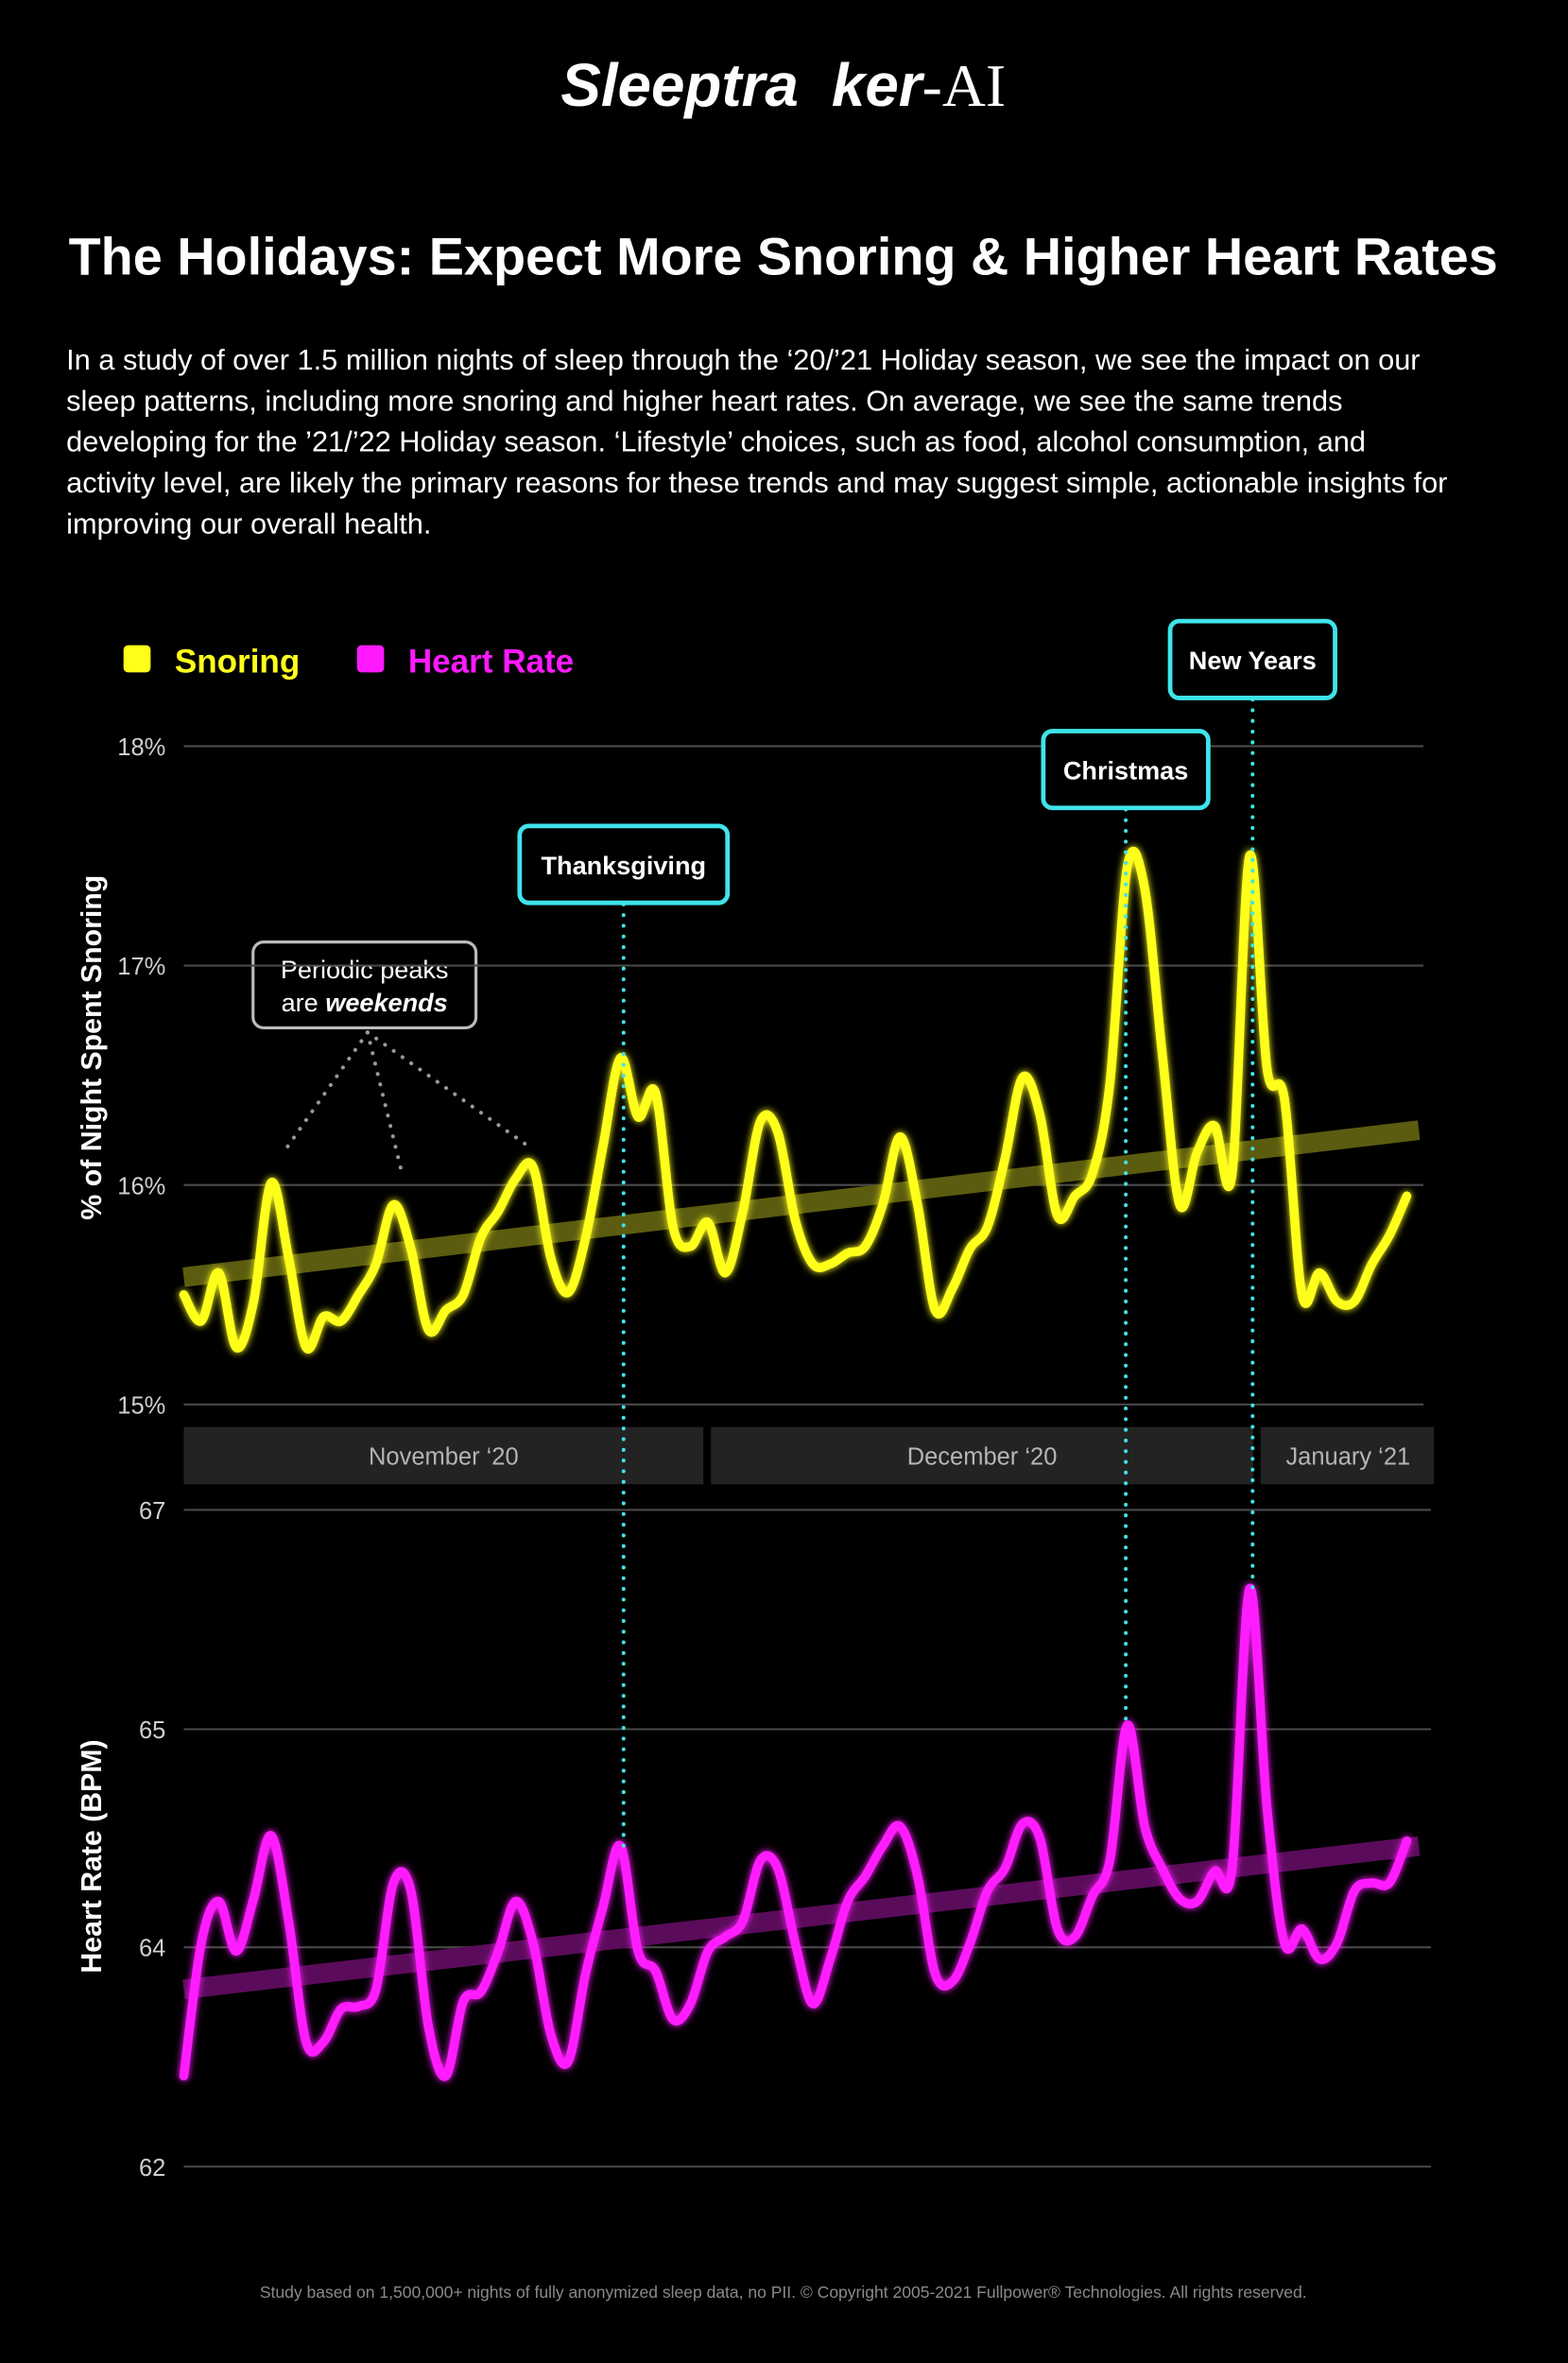  Describe the element at coordinates (237, 661) in the screenshot. I see `legend-label: Snoring` at that location.